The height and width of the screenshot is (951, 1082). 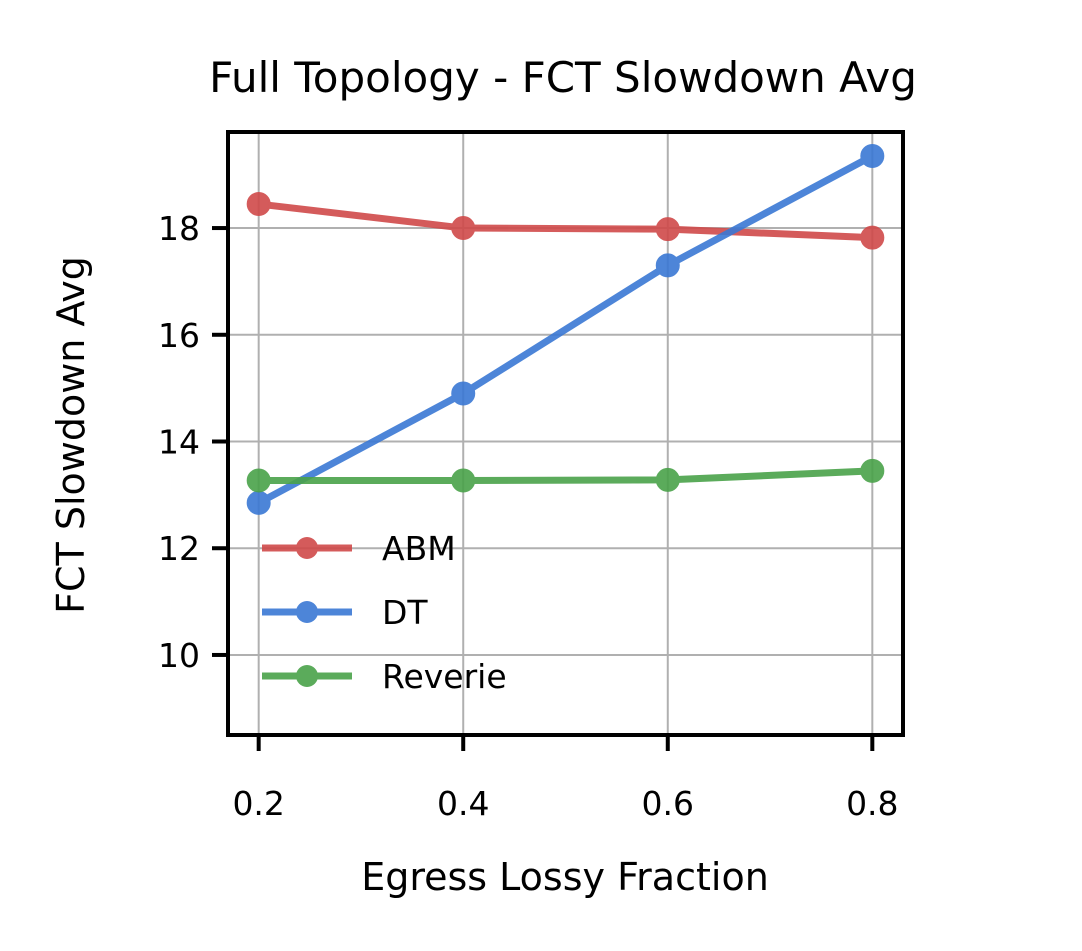 What do you see at coordinates (179, 442) in the screenshot?
I see `y-tick-label: 14` at bounding box center [179, 442].